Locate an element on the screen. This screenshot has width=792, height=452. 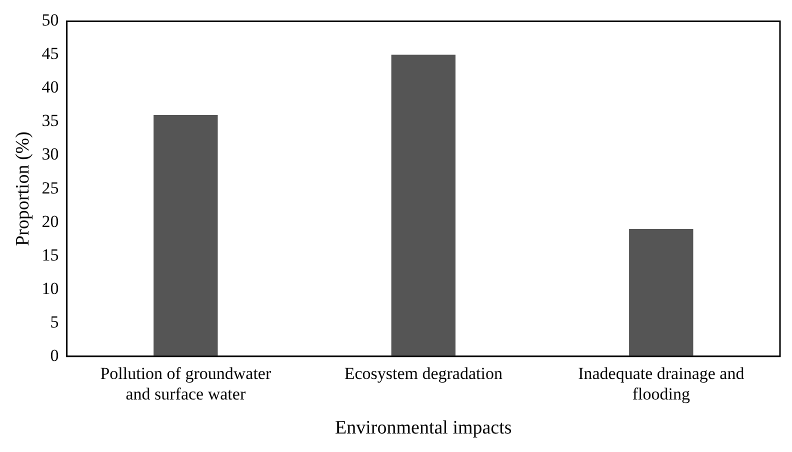
y-tick-label: 15 is located at coordinates (50, 254).